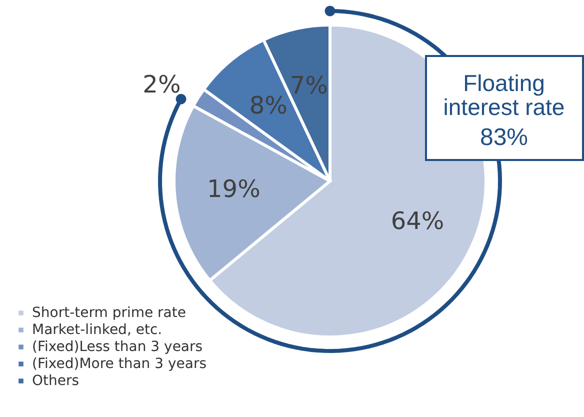  Describe the element at coordinates (97, 330) in the screenshot. I see `legend-label: Market-linked, etc.` at that location.